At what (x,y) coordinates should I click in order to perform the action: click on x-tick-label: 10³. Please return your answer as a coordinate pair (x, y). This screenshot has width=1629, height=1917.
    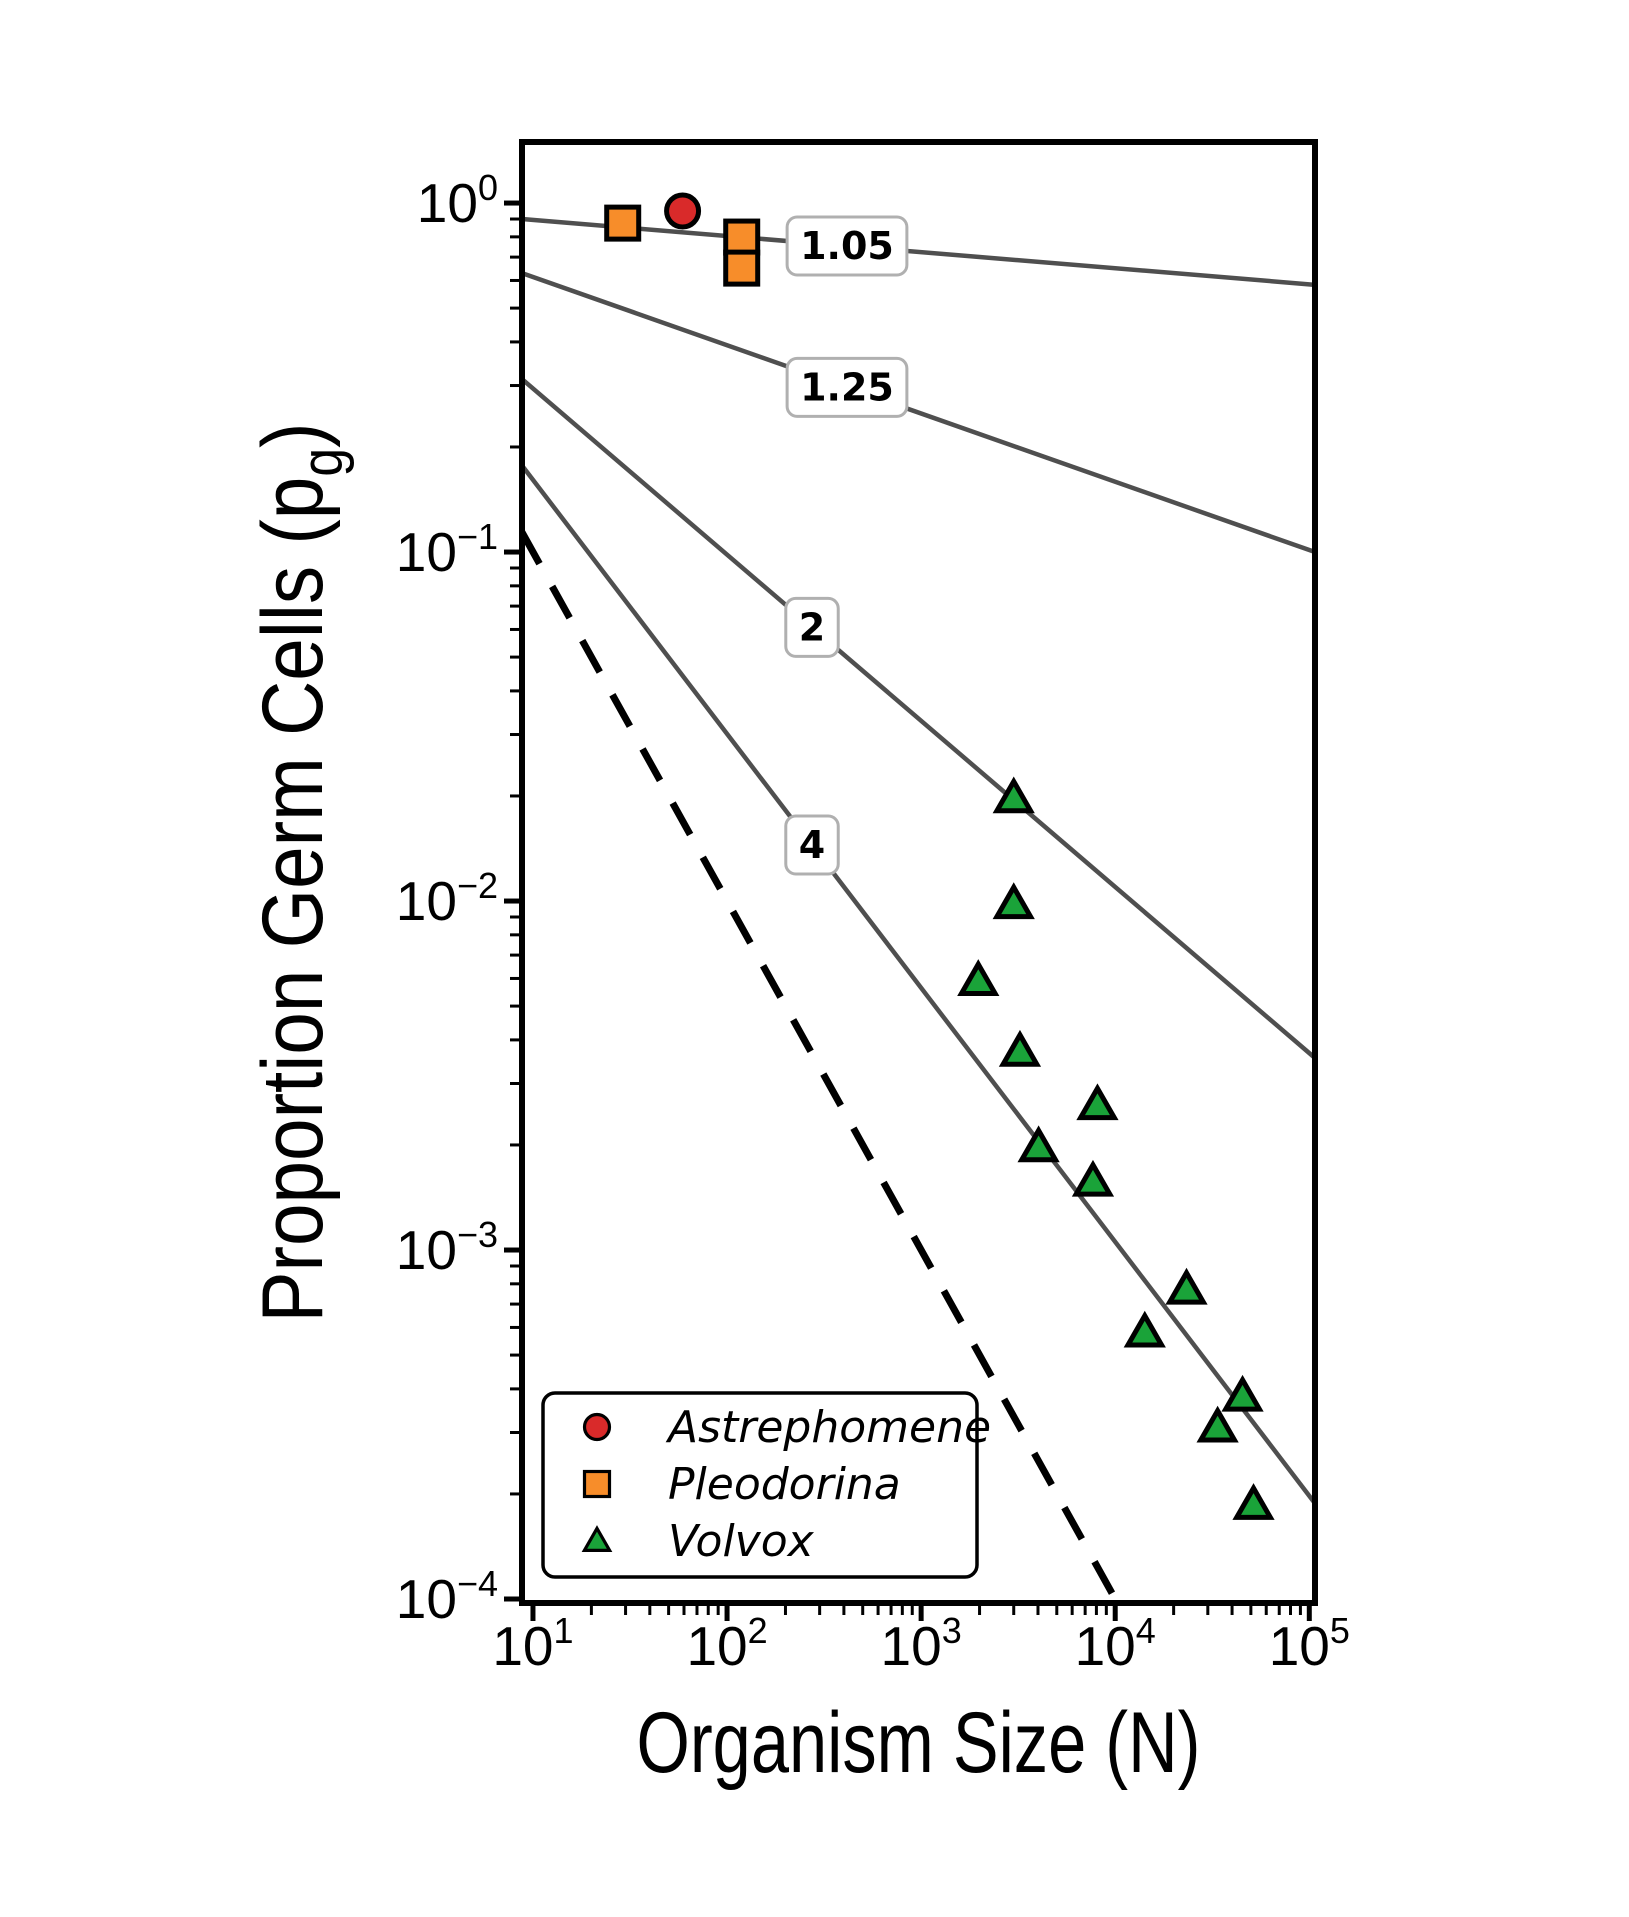
    Looking at the image, I should click on (921, 1643).